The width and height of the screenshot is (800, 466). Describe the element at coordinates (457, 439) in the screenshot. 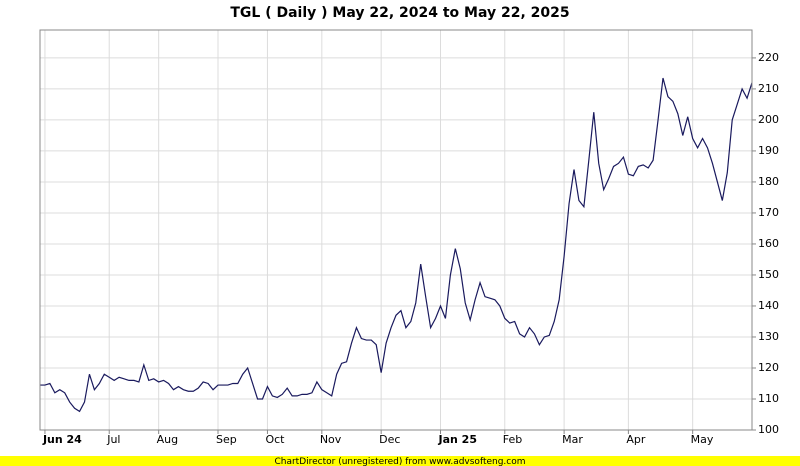

I see `x-tick-label: Jan 25` at that location.